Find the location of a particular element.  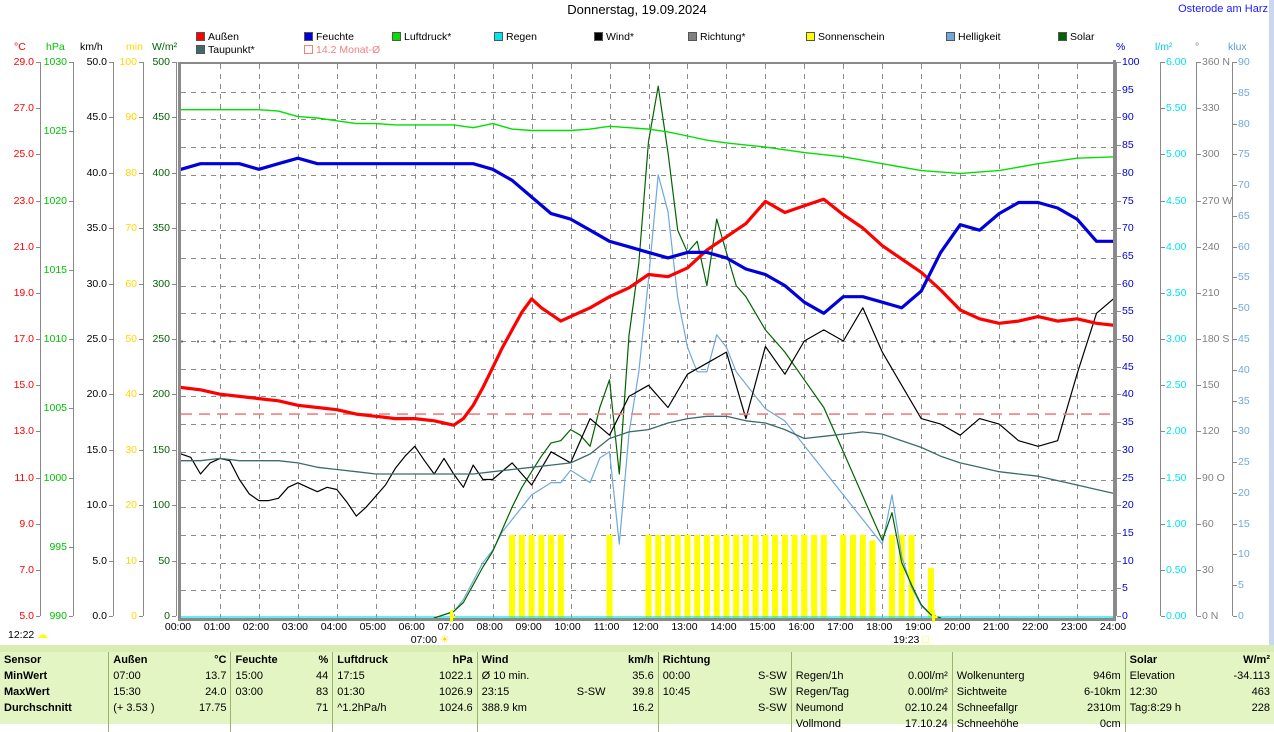

legend-label: Helligkeit is located at coordinates (979, 37).